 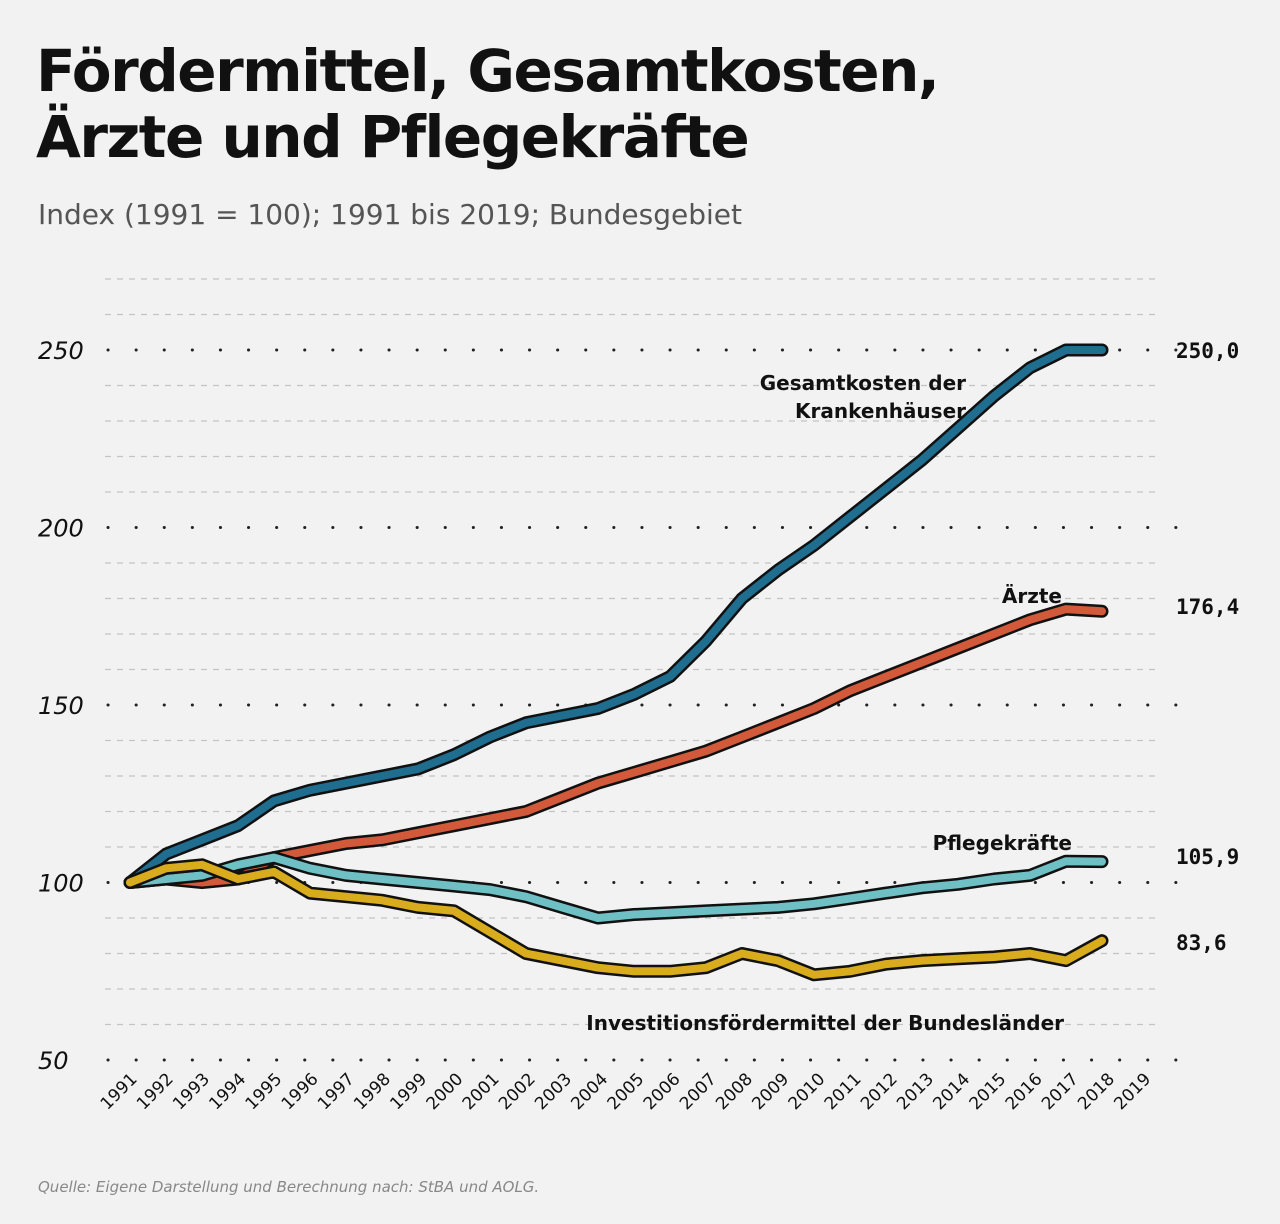 What do you see at coordinates (53, 1061) in the screenshot?
I see `y-tick-label: 50` at bounding box center [53, 1061].